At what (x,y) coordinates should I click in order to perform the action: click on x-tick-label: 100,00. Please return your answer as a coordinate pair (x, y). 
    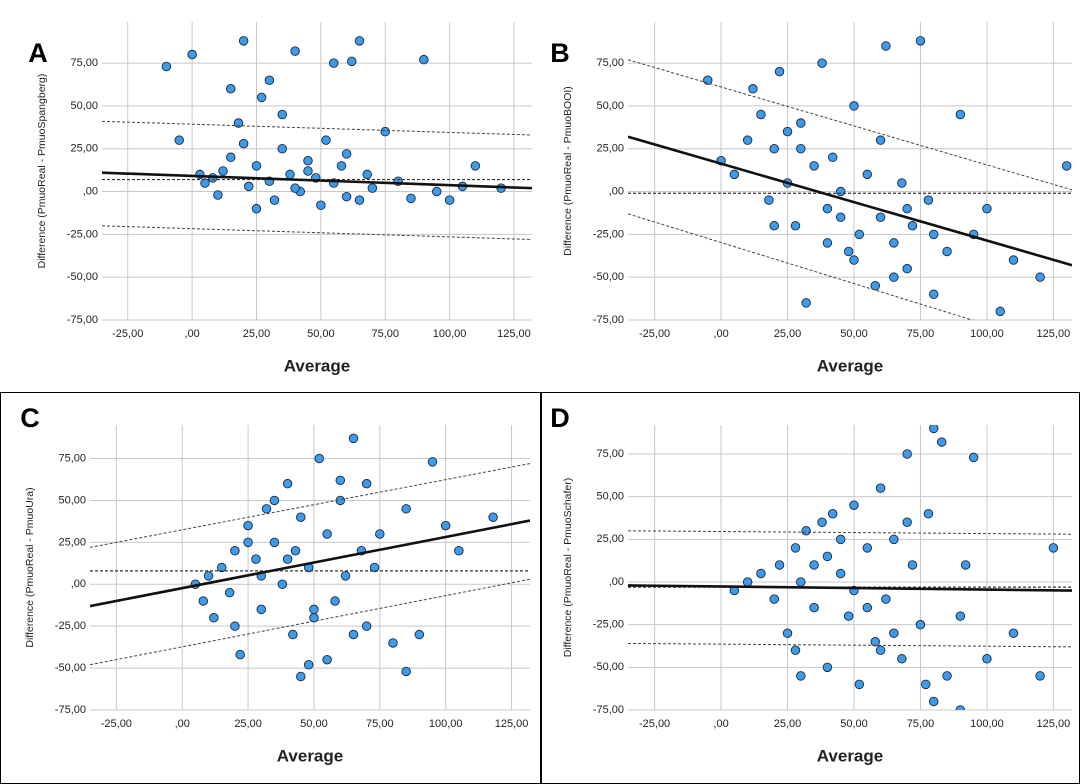
    Looking at the image, I should click on (450, 334).